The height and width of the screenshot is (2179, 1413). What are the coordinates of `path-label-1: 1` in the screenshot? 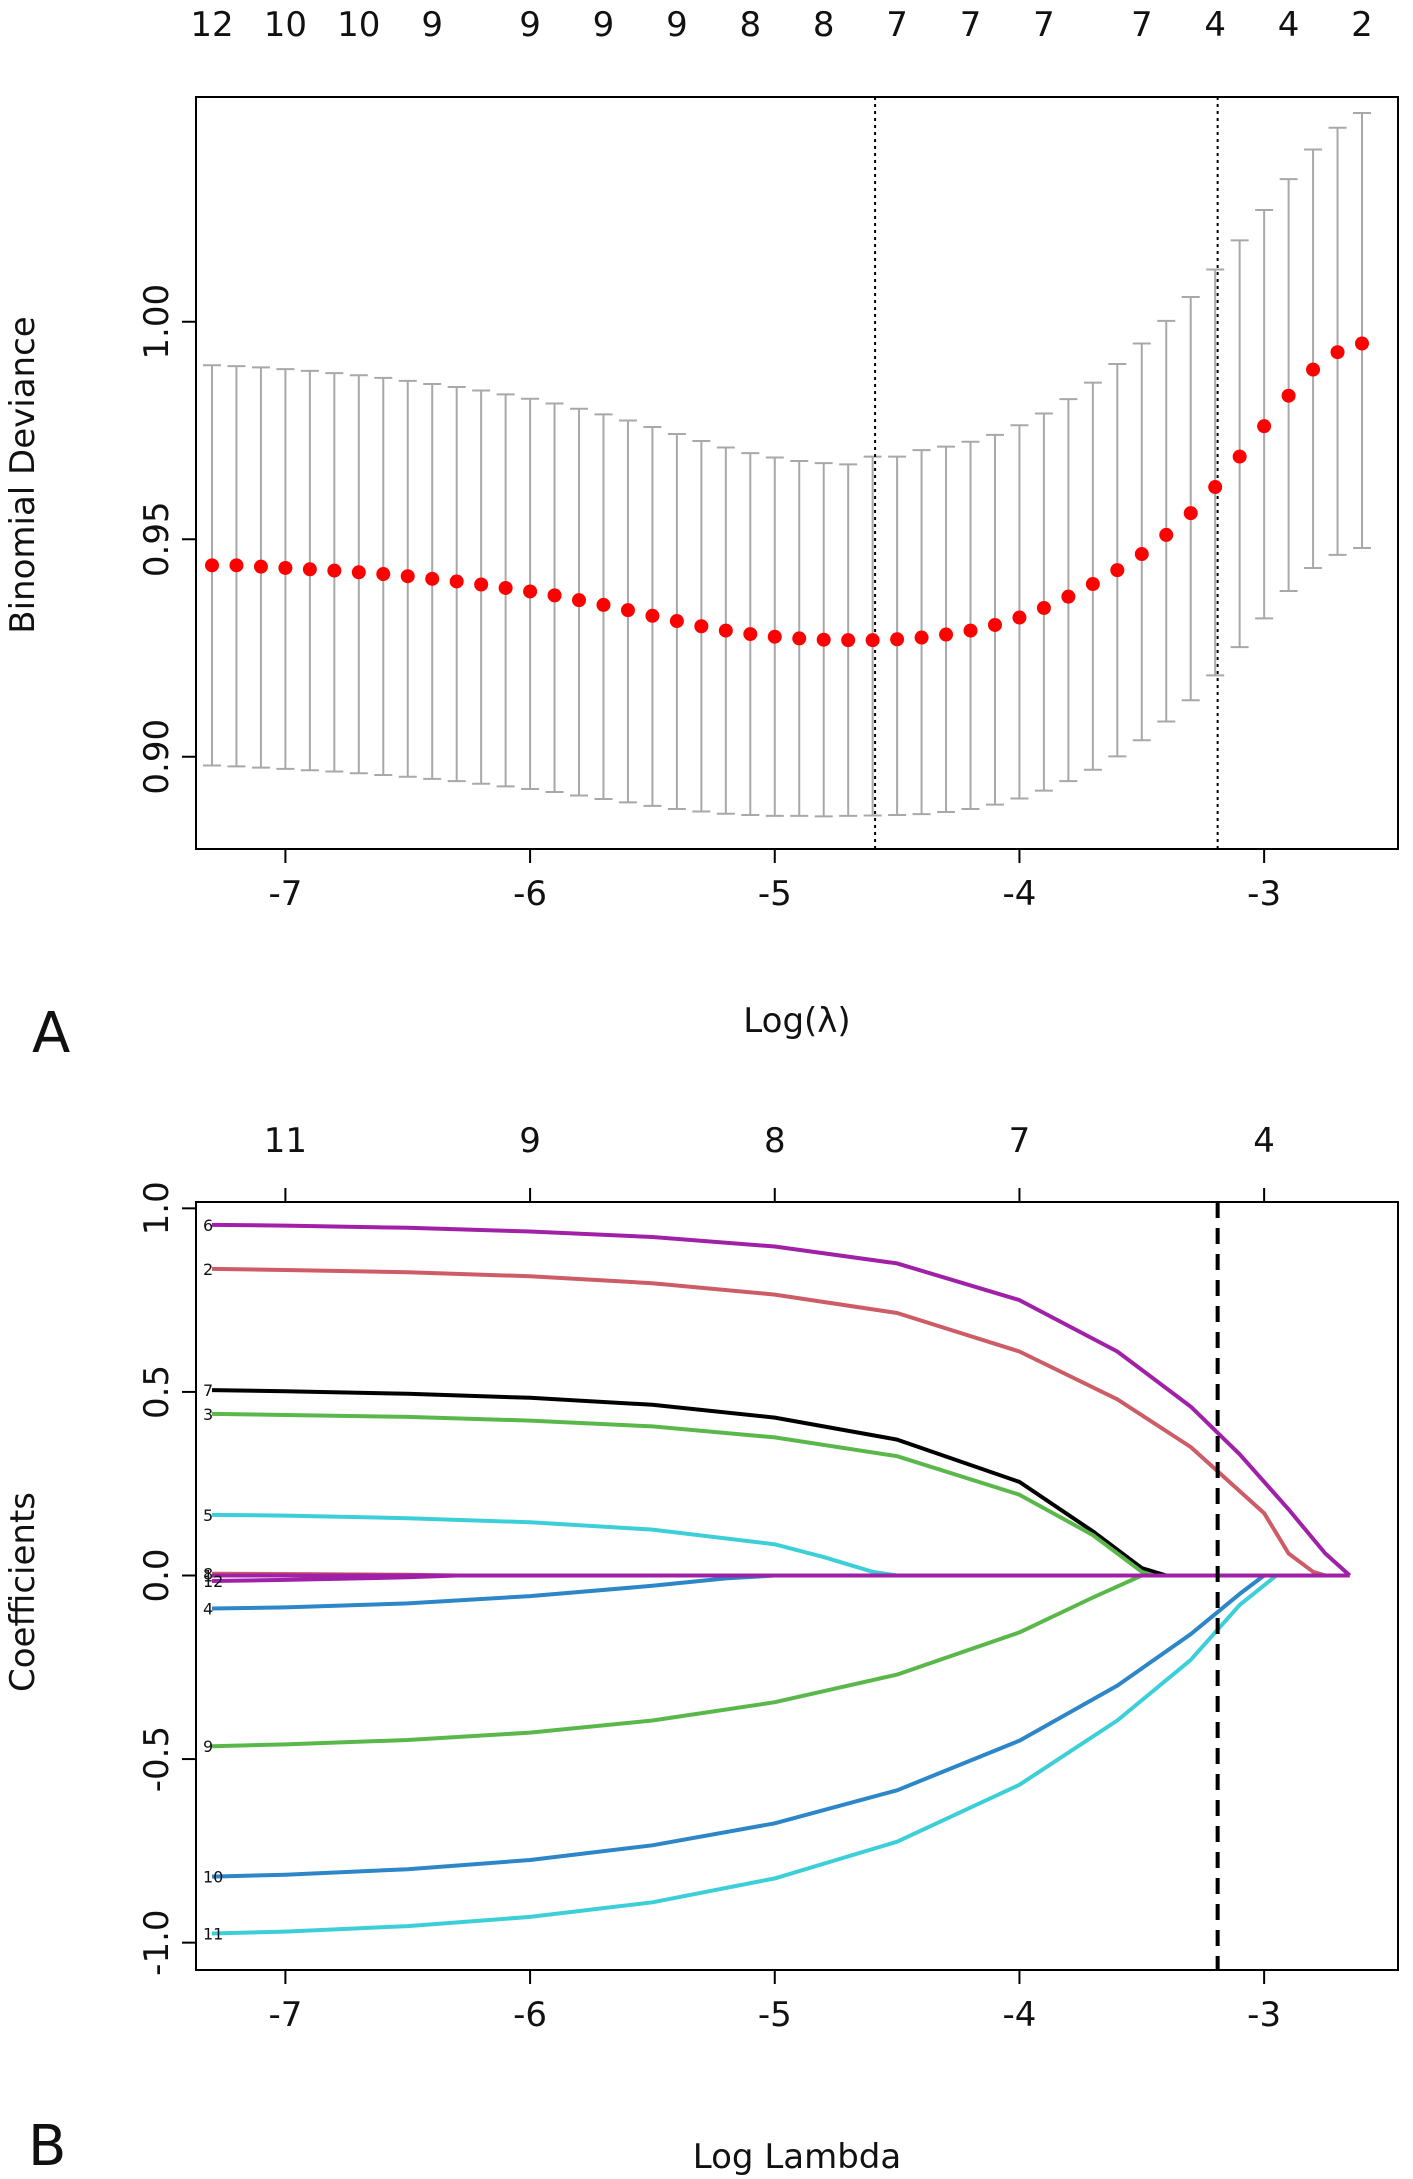 It's located at (208, 1575).